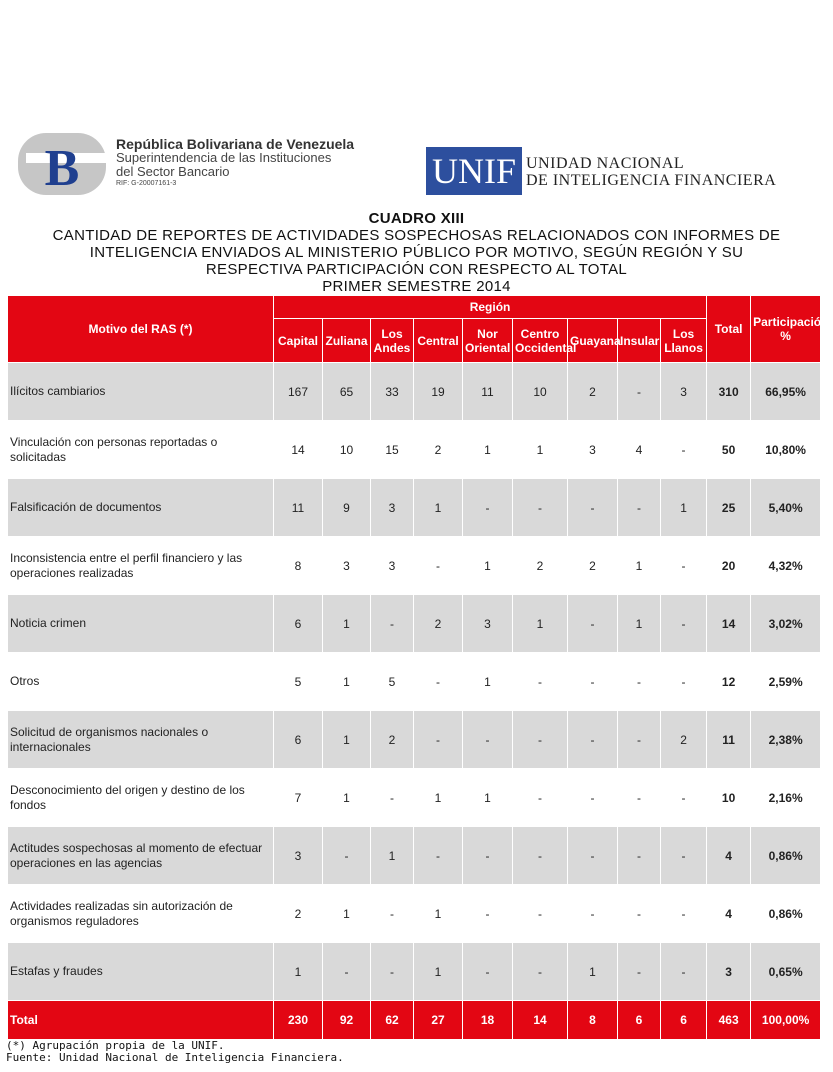 The image size is (833, 1072). What do you see at coordinates (605, 163) in the screenshot?
I see `logo-line: UNIDAD NACIONAL` at bounding box center [605, 163].